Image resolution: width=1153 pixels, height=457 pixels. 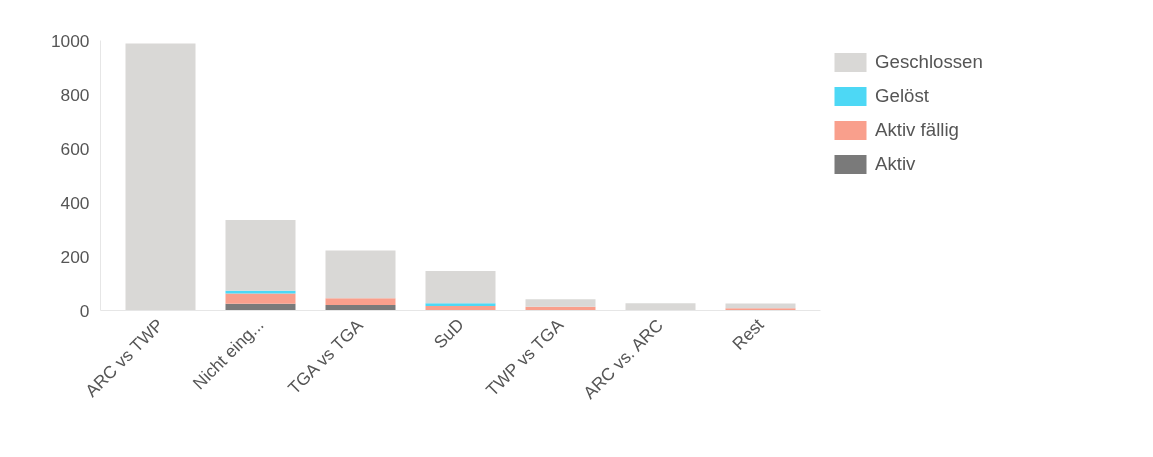 I want to click on y-tick-label: 800, so click(x=75, y=94).